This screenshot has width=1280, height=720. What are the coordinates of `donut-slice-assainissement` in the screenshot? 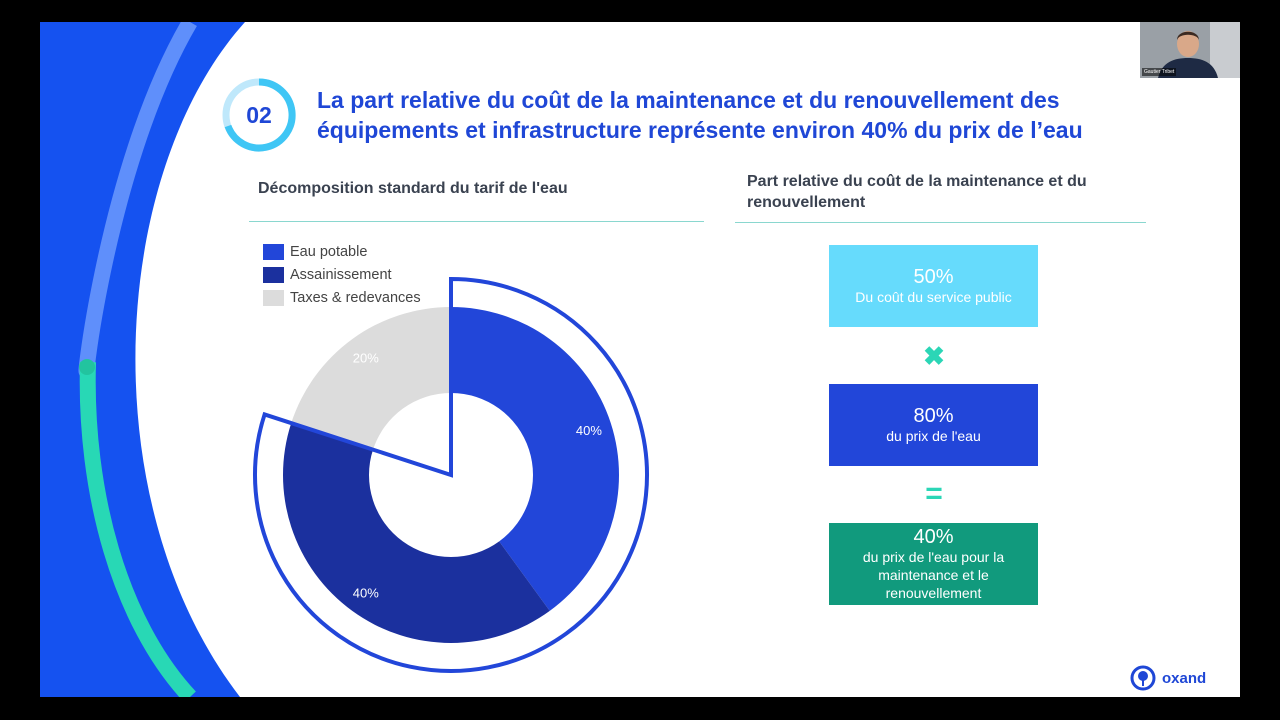 It's located at (416, 533).